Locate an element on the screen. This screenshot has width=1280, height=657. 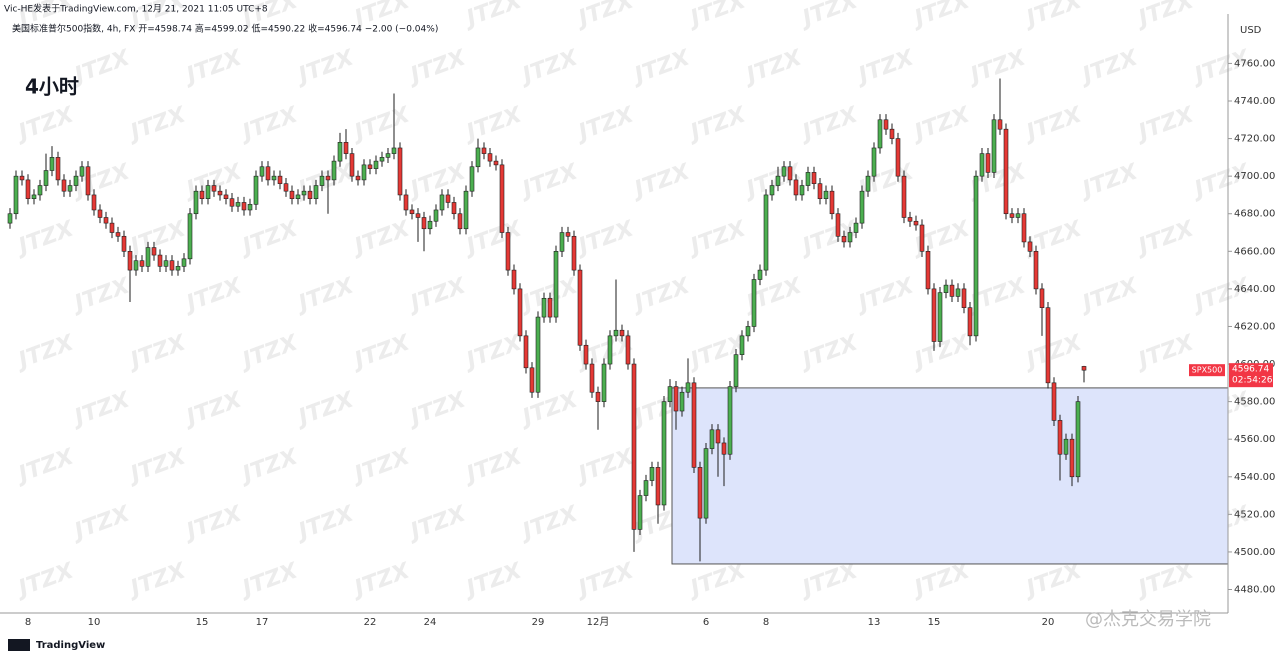
x-tick-label: 29 is located at coordinates (538, 622).